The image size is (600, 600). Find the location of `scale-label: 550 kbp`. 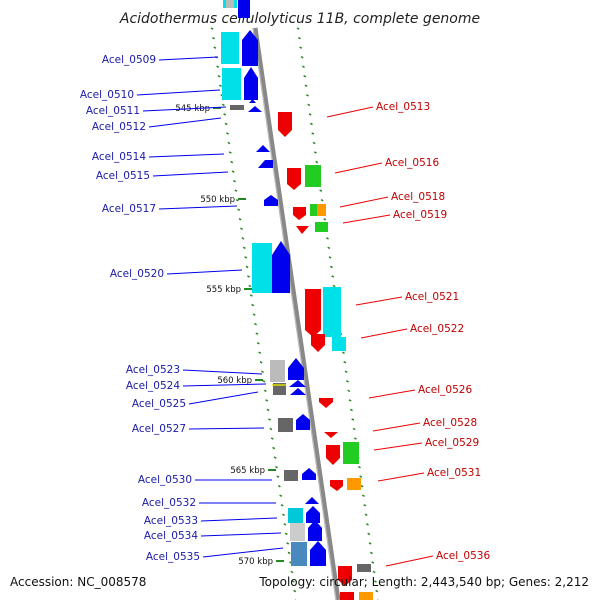

scale-label: 550 kbp is located at coordinates (217, 200).